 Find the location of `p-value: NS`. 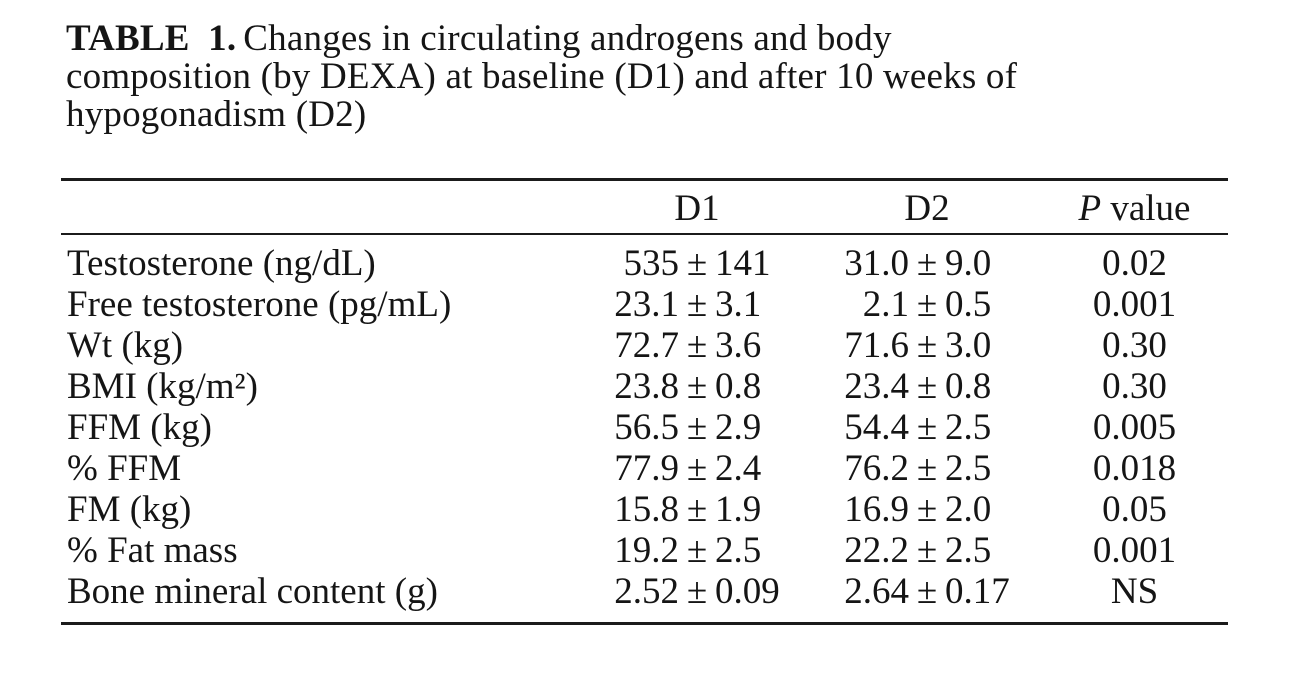

p-value: NS is located at coordinates (1134, 591).